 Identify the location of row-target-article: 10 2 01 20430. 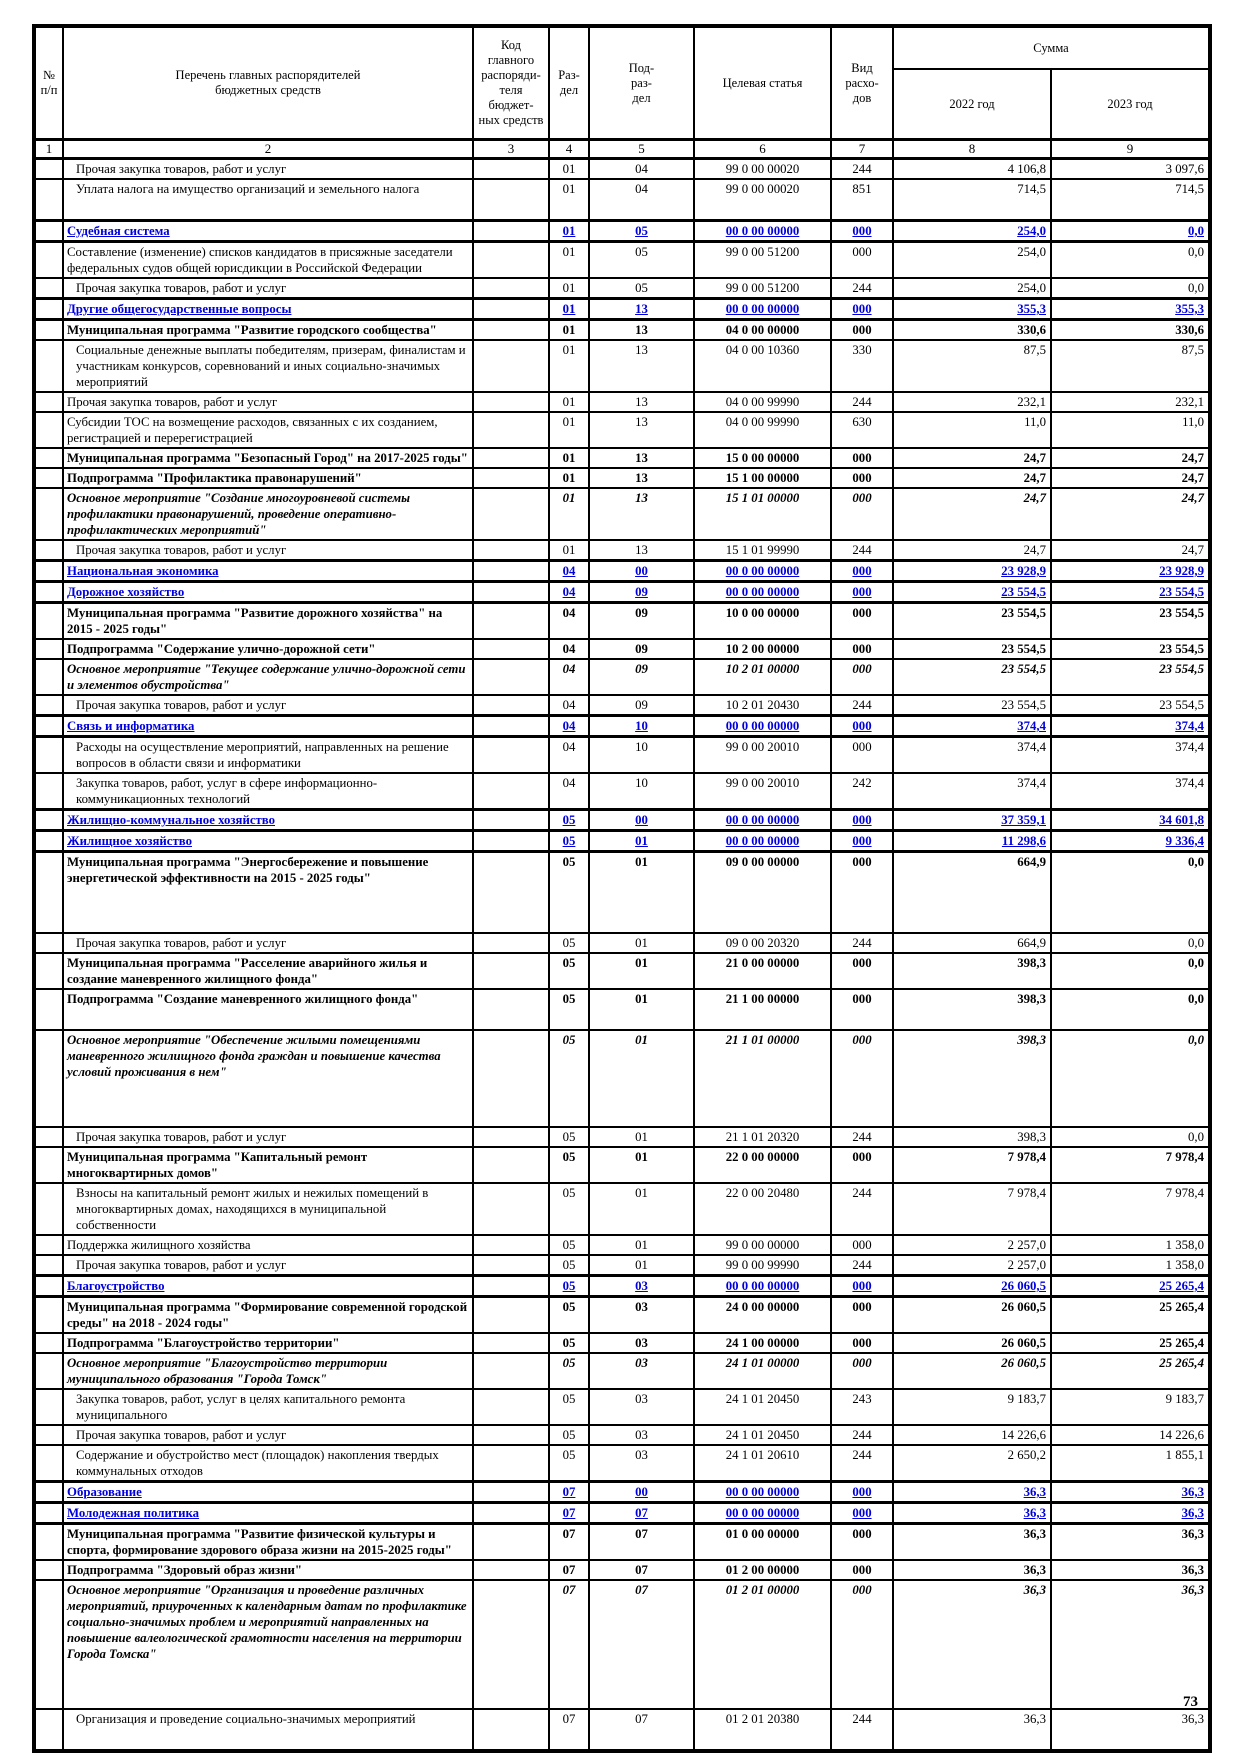
(762, 705).